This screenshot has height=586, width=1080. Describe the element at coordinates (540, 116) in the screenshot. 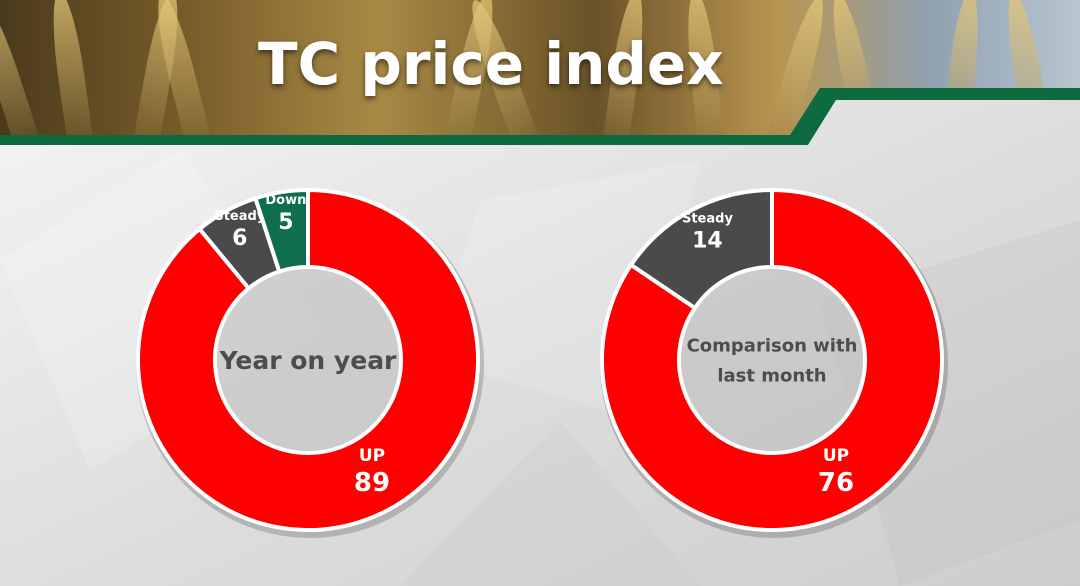

I see `accent-bar` at that location.